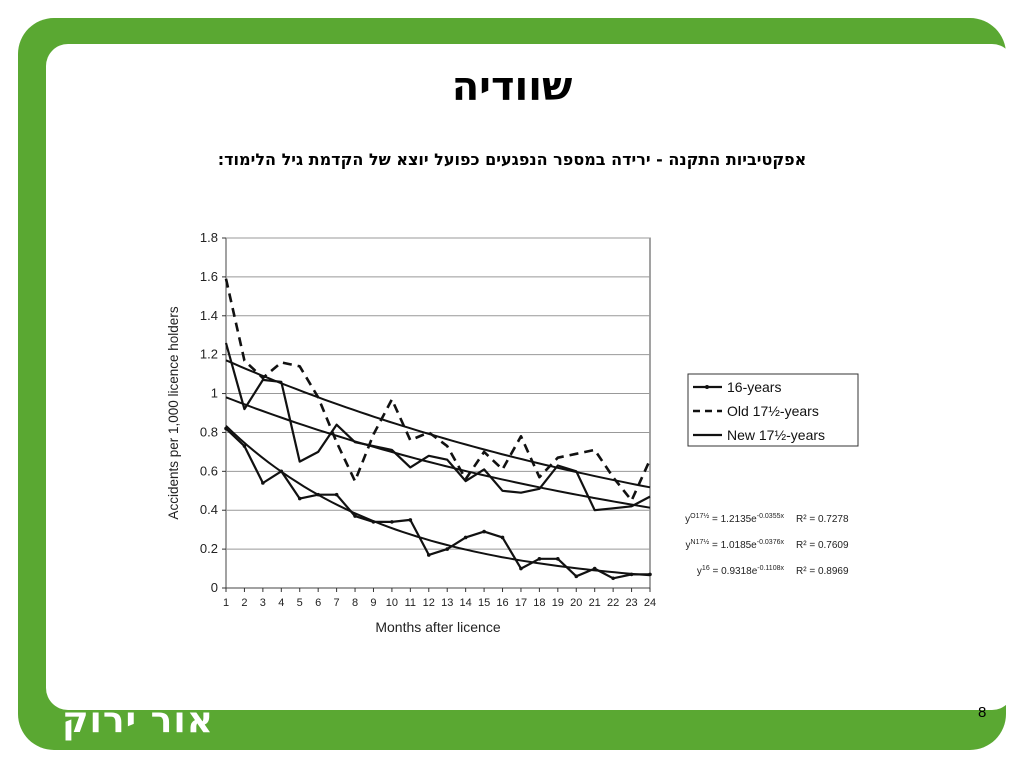 Image resolution: width=1024 pixels, height=768 pixels. Describe the element at coordinates (447, 603) in the screenshot. I see `x-tick-label: 13` at that location.